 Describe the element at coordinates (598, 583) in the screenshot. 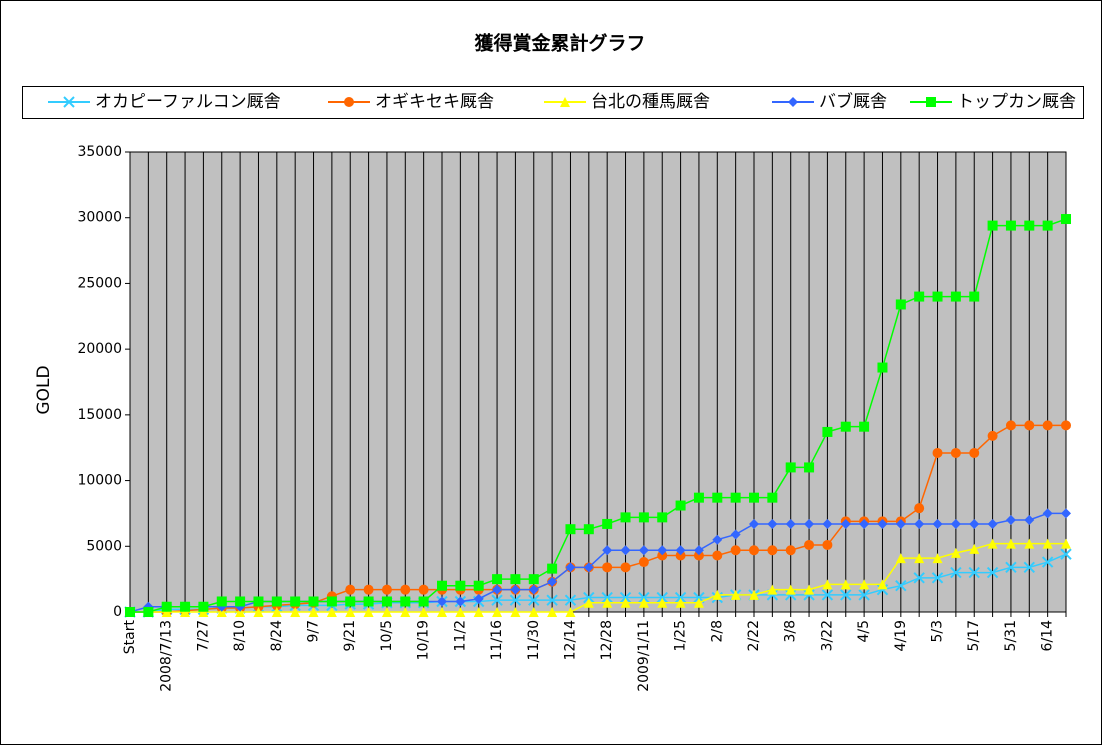

I see `series-line` at that location.